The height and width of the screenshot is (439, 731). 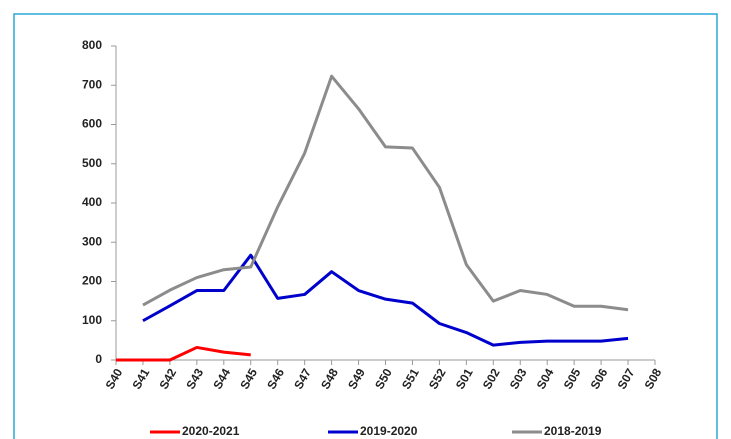 What do you see at coordinates (275, 379) in the screenshot?
I see `x-tick-label: S46` at bounding box center [275, 379].